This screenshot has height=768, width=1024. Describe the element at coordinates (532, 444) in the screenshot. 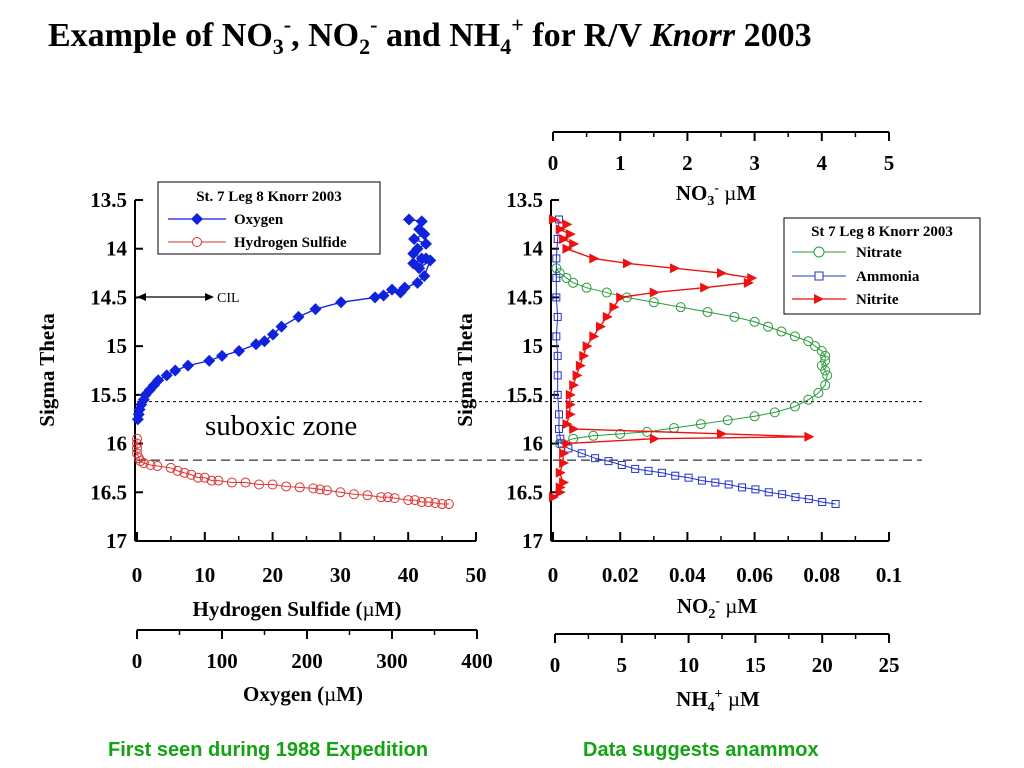

I see `right-y-tick-label: 16` at that location.